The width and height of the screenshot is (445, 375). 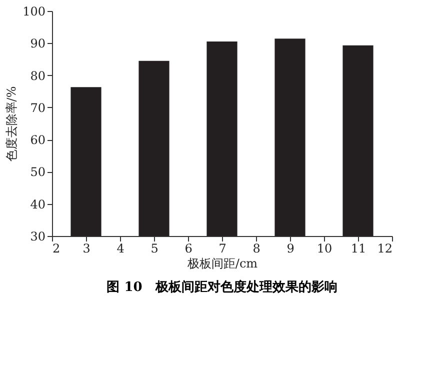 What do you see at coordinates (222, 263) in the screenshot?
I see `x-axis-title: 极板间距/cm` at bounding box center [222, 263].